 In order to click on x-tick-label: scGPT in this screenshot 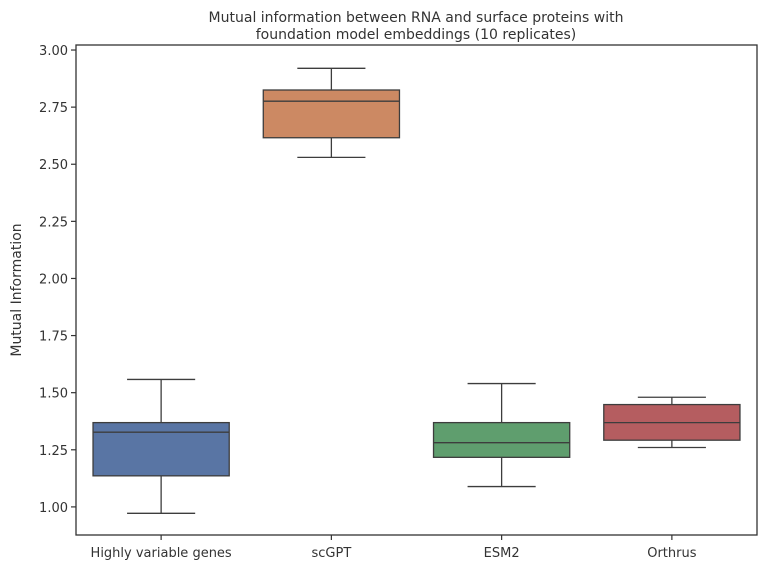, I will do `click(331, 553)`.